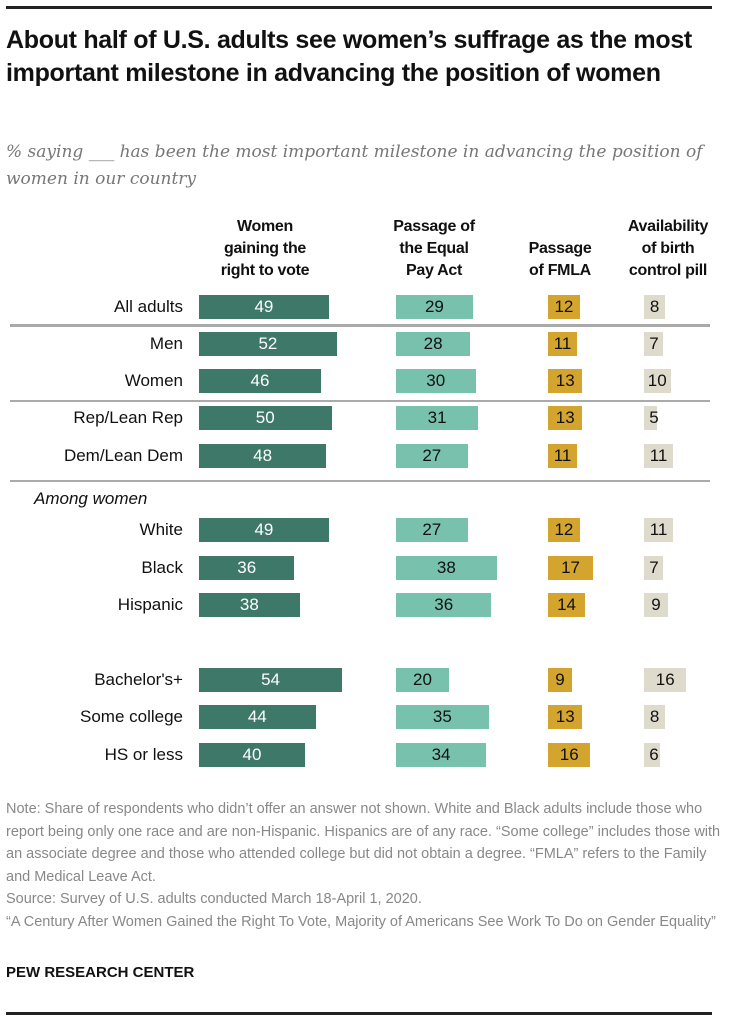  I want to click on data-label: 50, so click(265, 417).